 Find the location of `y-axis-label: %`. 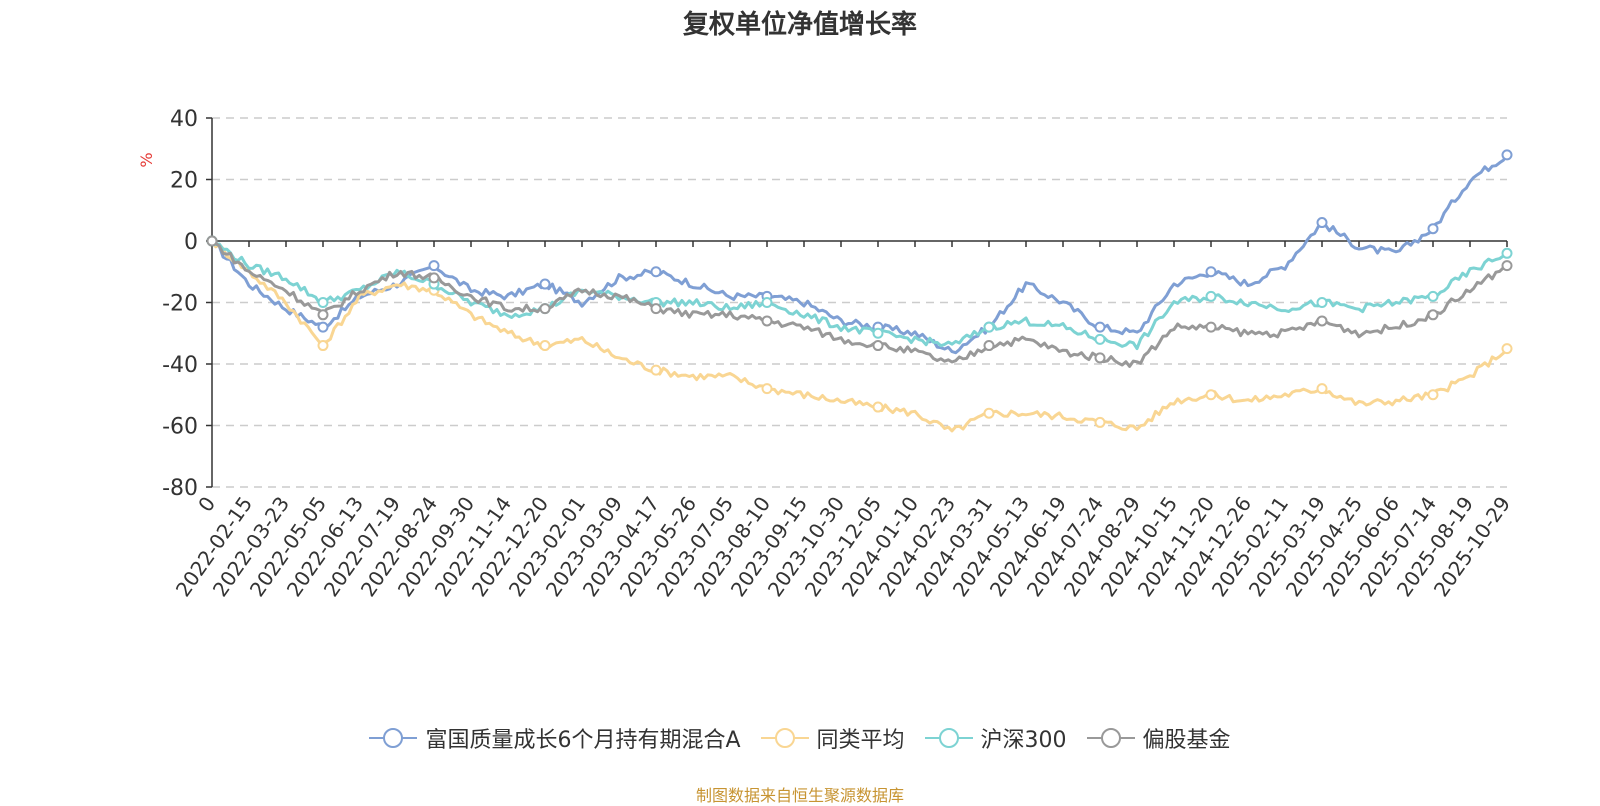

y-axis-label: % is located at coordinates (146, 159).